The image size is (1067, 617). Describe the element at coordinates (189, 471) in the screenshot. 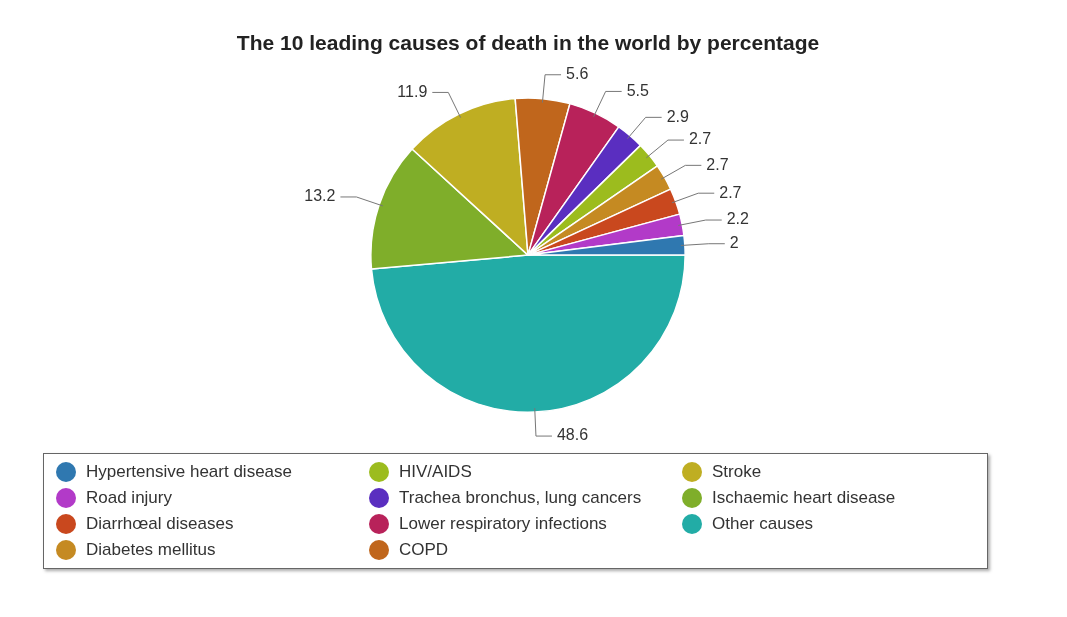

I see `legend-label: Hypertensive heart disease` at that location.